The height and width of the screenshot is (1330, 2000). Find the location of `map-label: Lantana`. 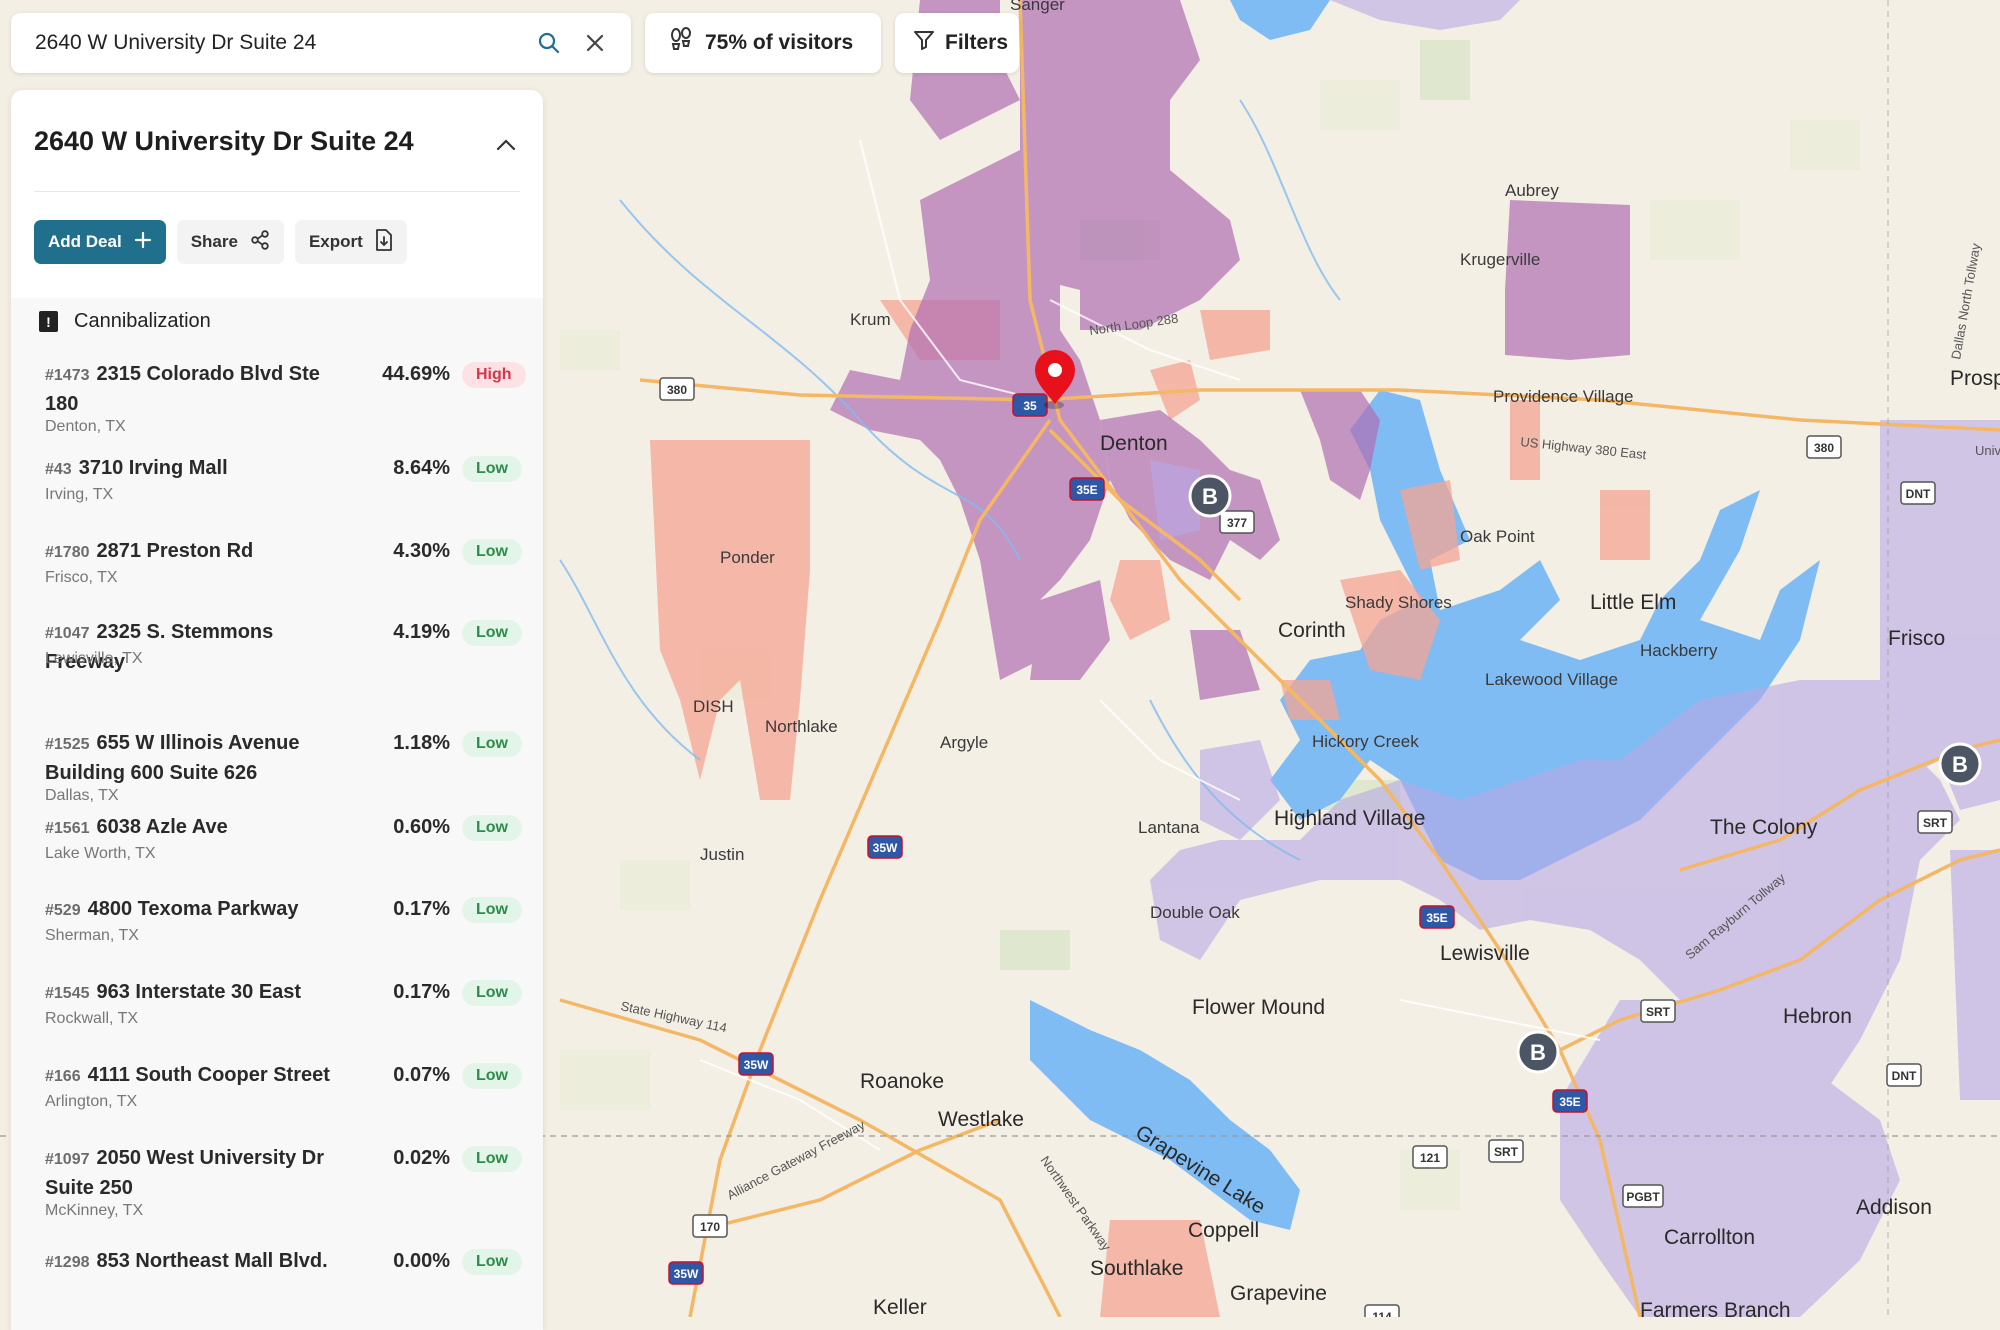

map-label: Lantana is located at coordinates (1169, 827).